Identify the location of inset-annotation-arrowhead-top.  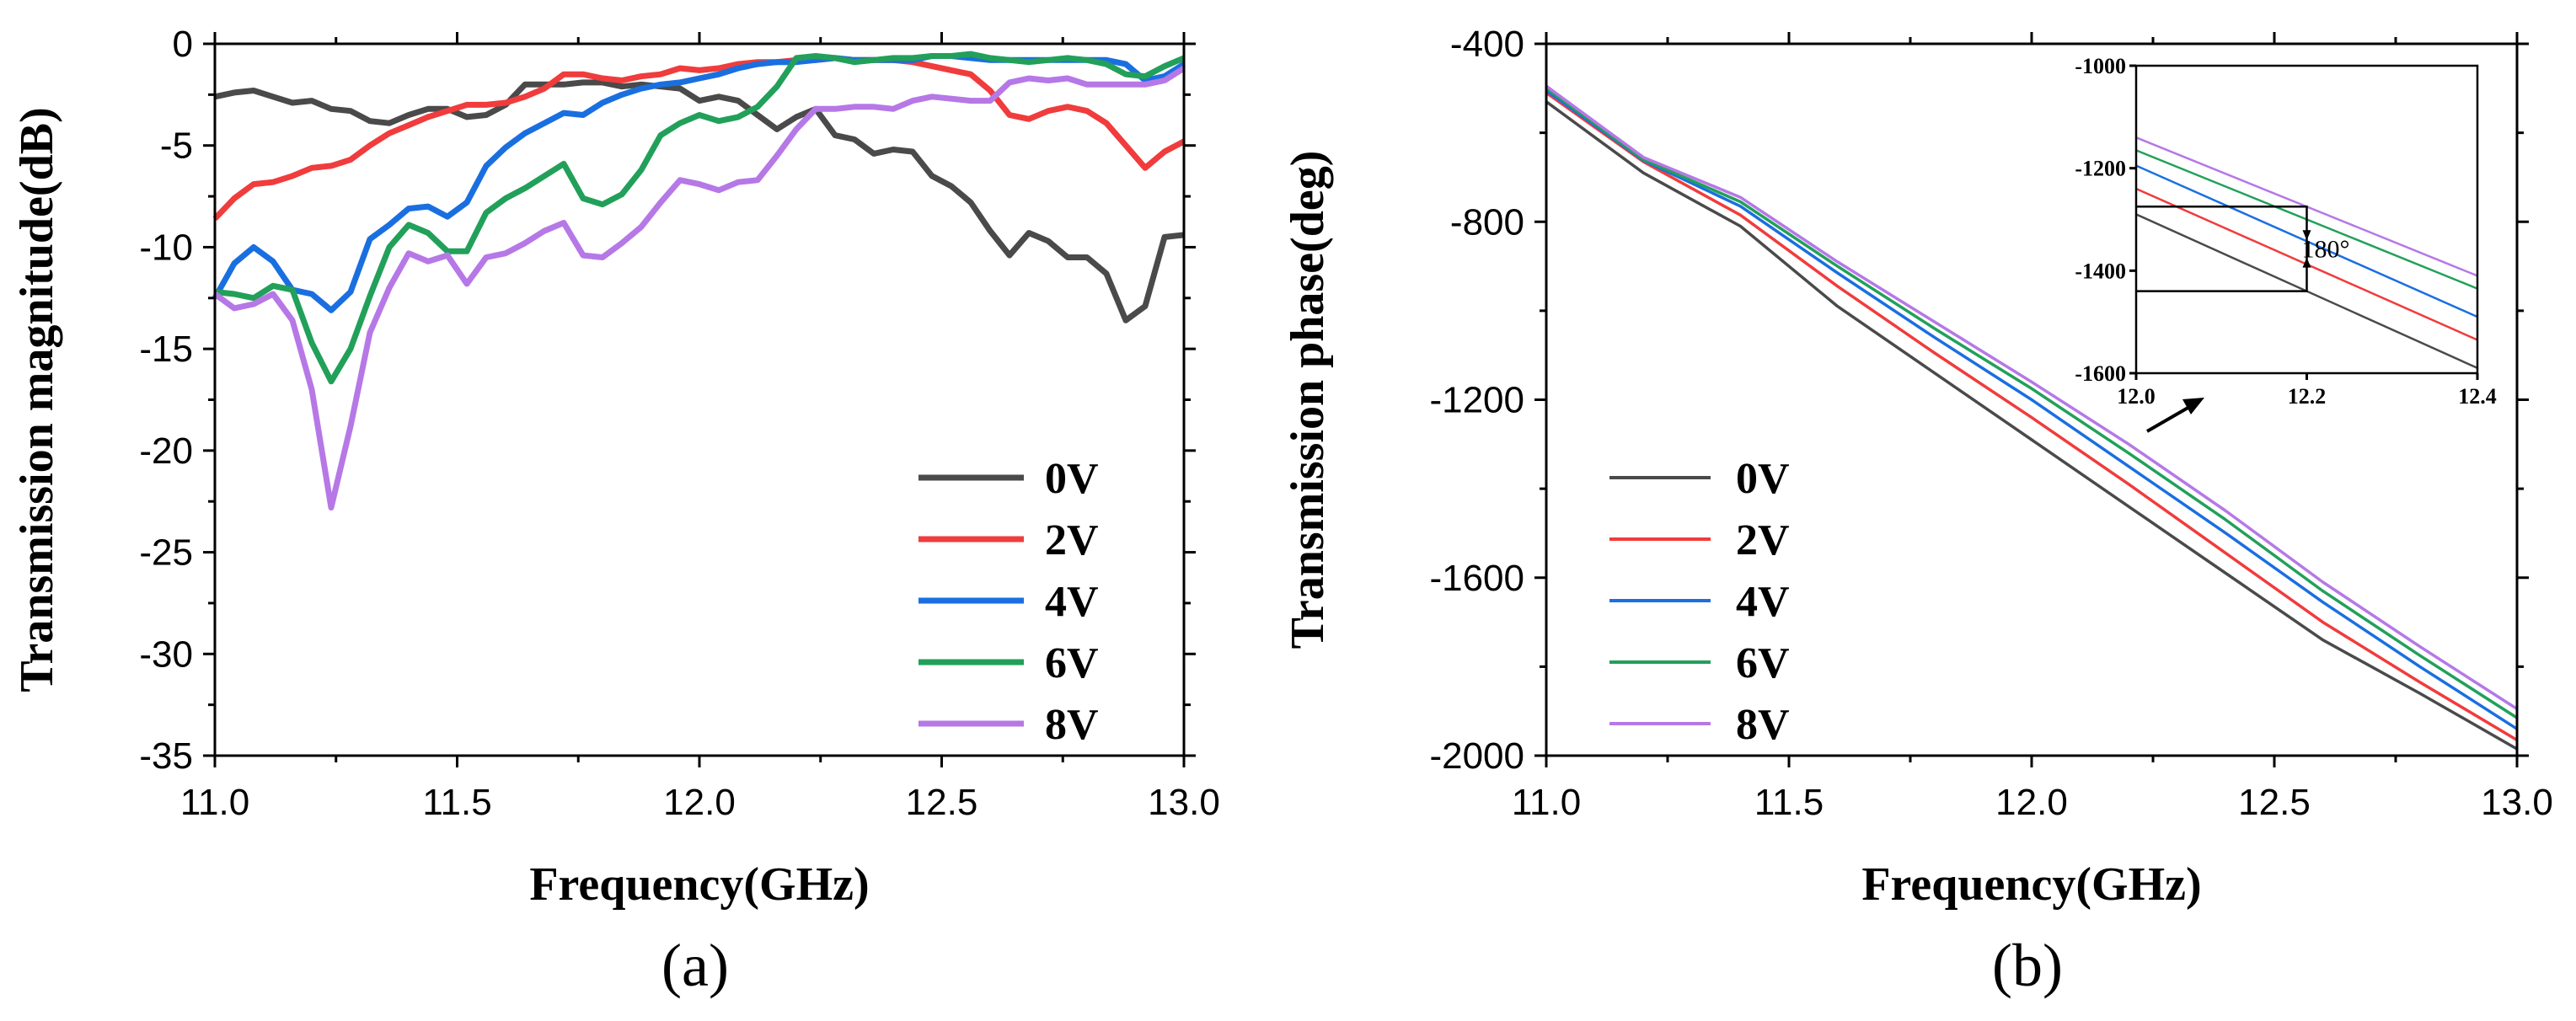
(2307, 236).